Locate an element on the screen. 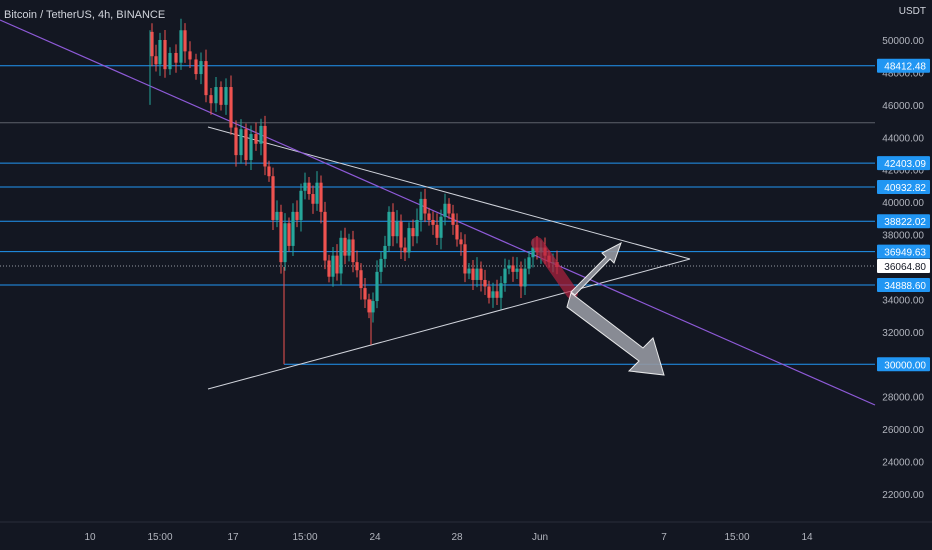 The height and width of the screenshot is (550, 932). highlight-stroke is located at coordinates (554, 268).